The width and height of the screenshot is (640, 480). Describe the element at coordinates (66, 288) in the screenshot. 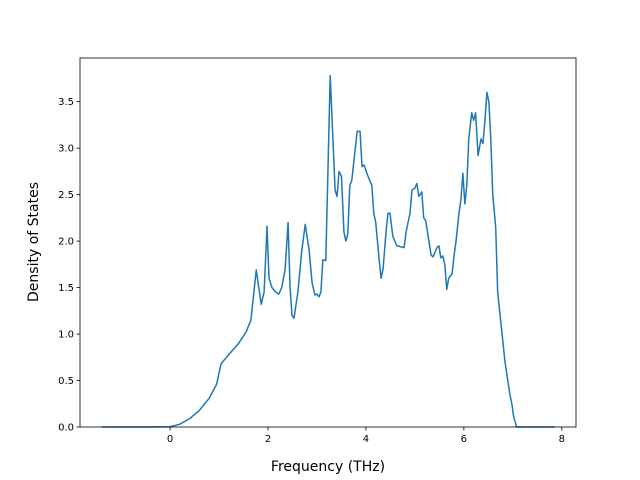

I see `y-tick-label: 1.5` at that location.